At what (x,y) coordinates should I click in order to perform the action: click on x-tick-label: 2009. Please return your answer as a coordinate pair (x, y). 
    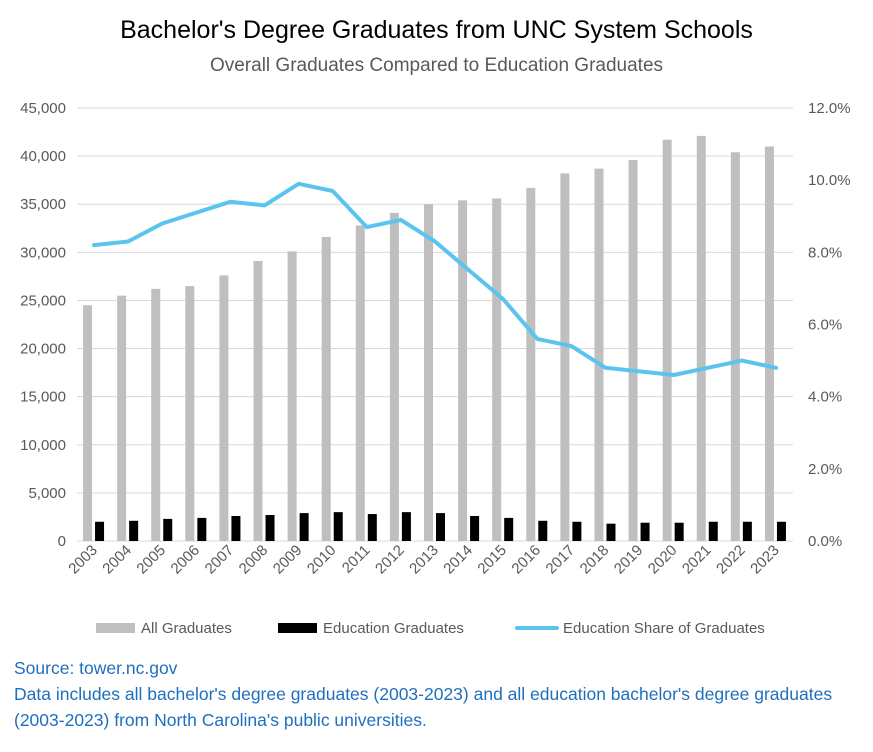
    Looking at the image, I should click on (288, 560).